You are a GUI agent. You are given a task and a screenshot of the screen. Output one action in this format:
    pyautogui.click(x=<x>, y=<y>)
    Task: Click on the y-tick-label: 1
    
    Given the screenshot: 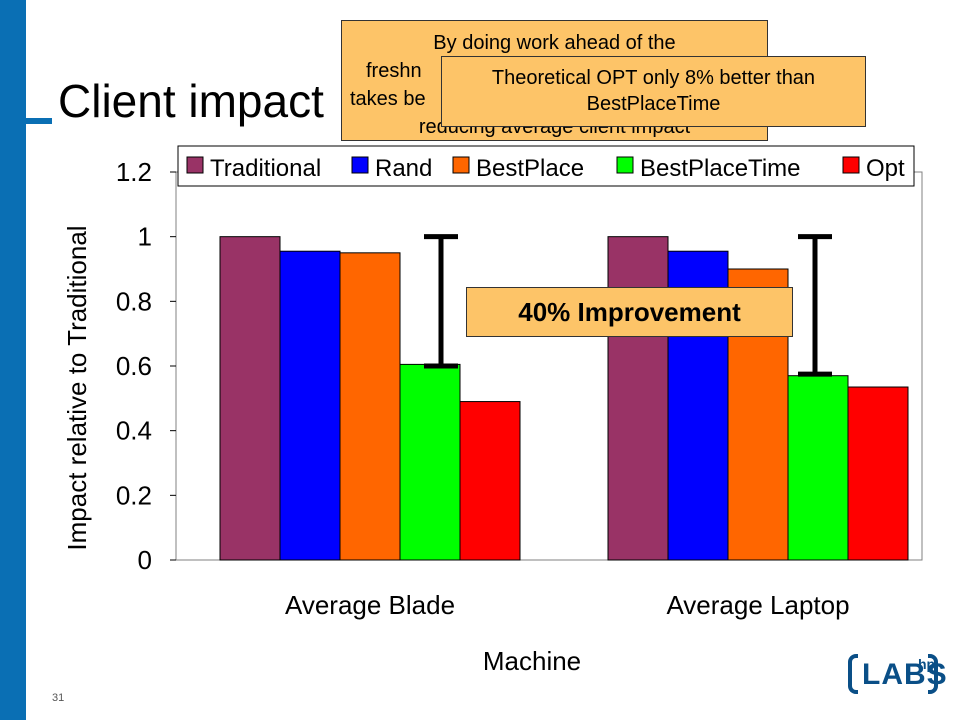 What is the action you would take?
    pyautogui.click(x=145, y=237)
    